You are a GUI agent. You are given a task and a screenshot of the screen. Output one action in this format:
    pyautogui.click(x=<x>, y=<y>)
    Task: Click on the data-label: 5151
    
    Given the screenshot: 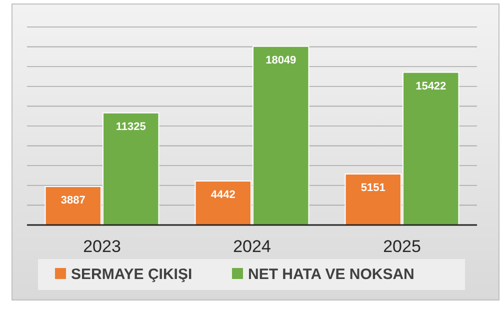 What is the action you would take?
    pyautogui.click(x=373, y=188)
    